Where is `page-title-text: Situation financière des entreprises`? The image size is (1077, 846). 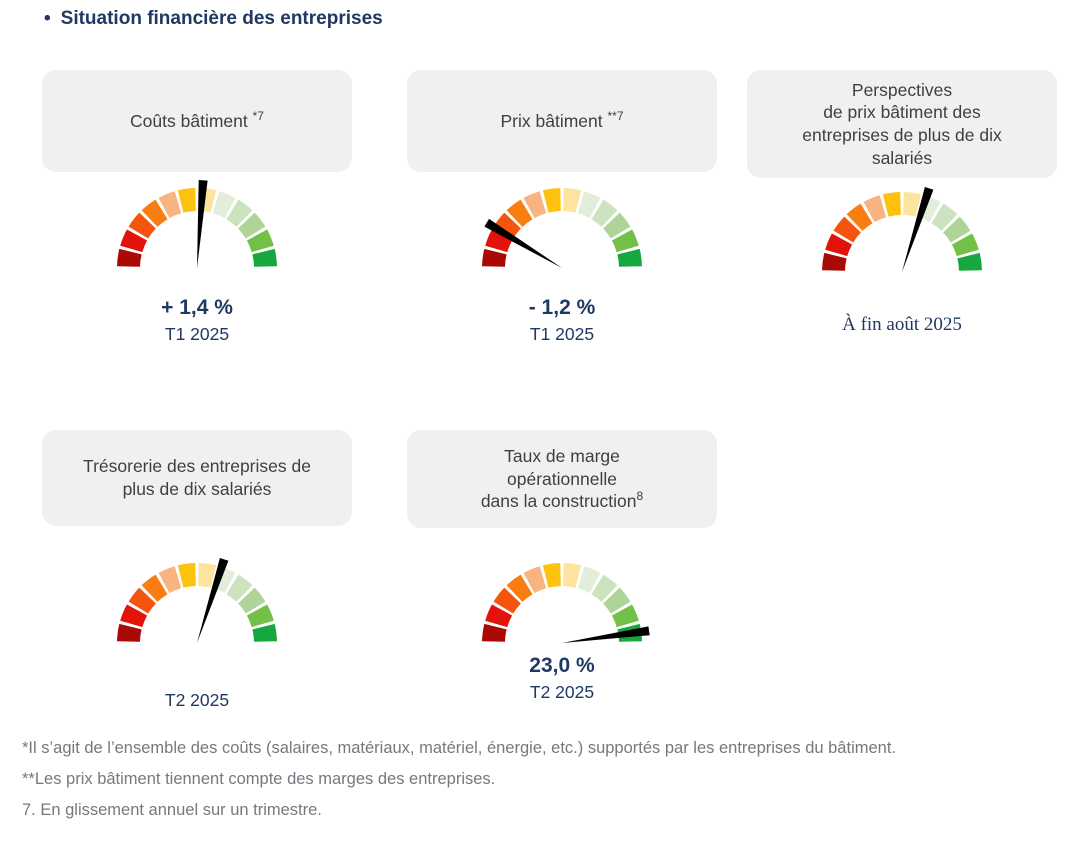
page-title-text: Situation financière des entreprises is located at coordinates (221, 18).